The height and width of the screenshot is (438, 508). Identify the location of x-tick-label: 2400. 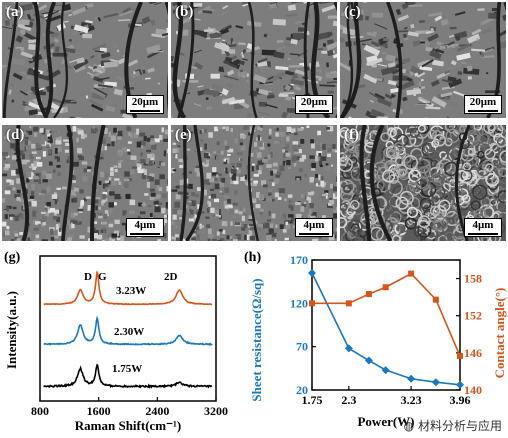
(157, 411).